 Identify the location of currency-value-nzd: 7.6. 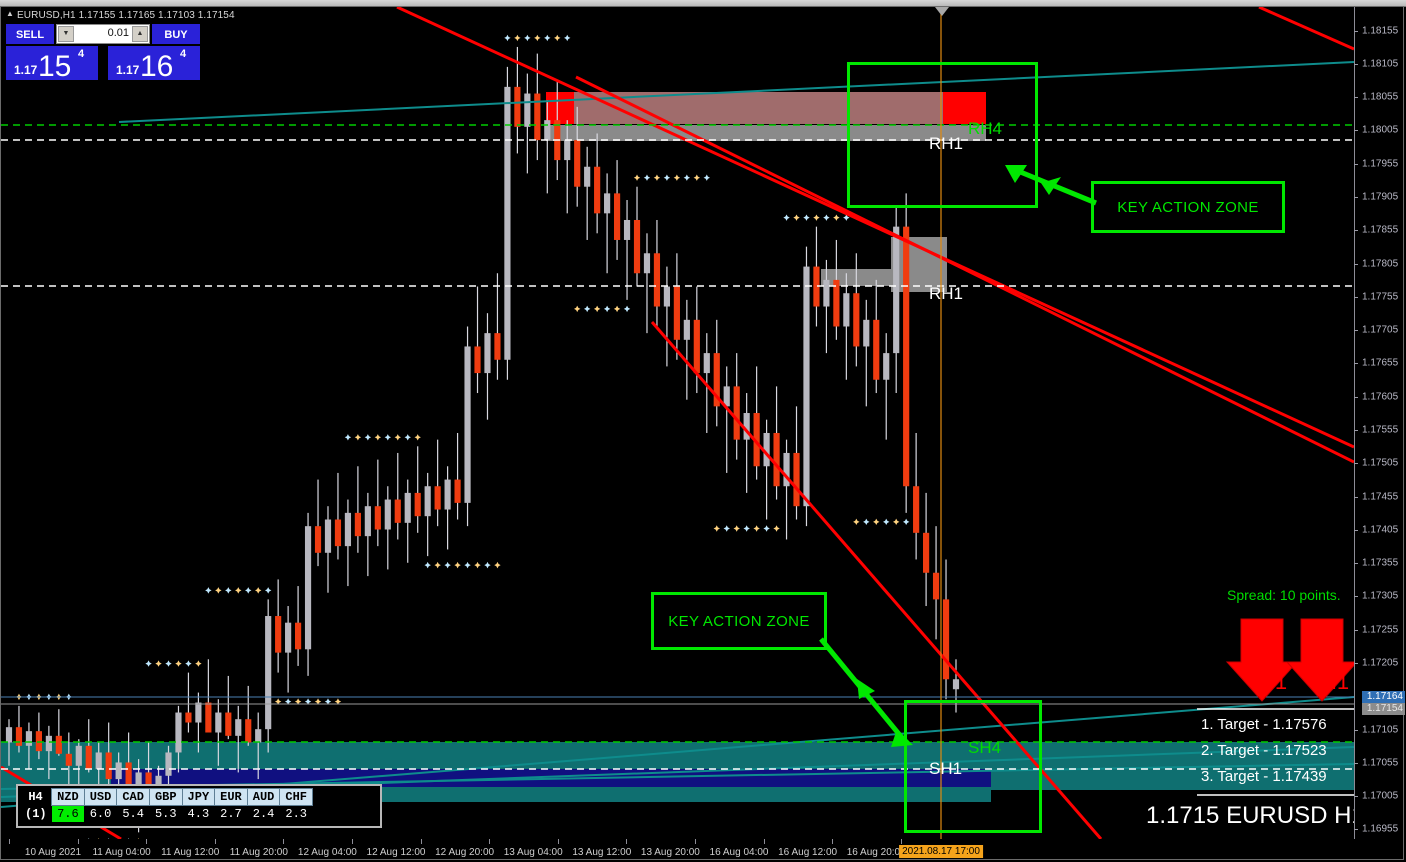
(68, 813).